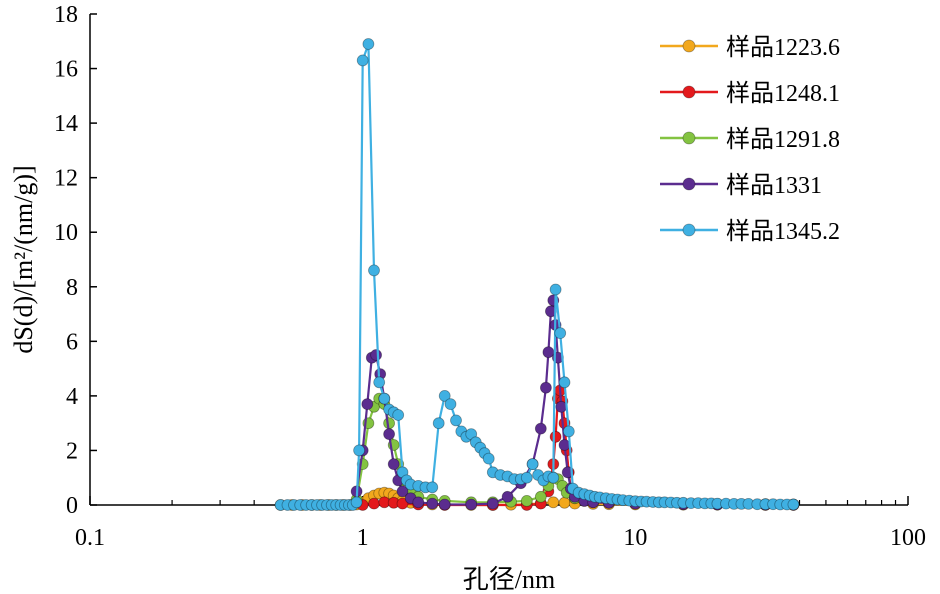 The image size is (940, 594). What do you see at coordinates (72, 451) in the screenshot?
I see `y-tick-label: 2` at bounding box center [72, 451].